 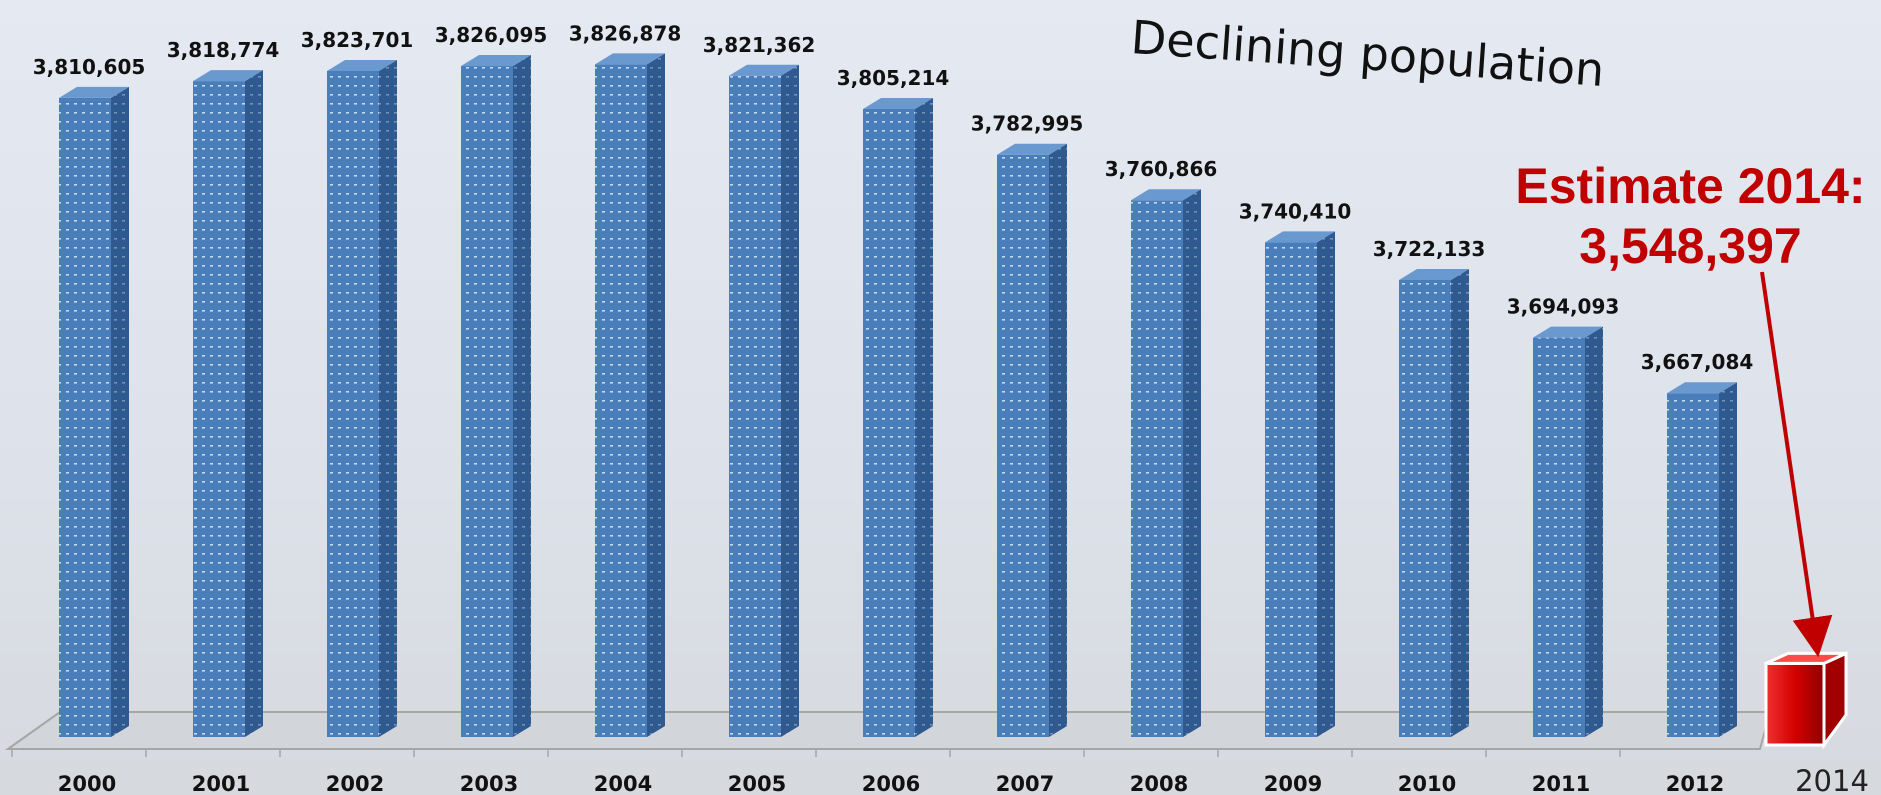 What do you see at coordinates (1690, 186) in the screenshot?
I see `estimate-label-line1: Estimate 2014:` at bounding box center [1690, 186].